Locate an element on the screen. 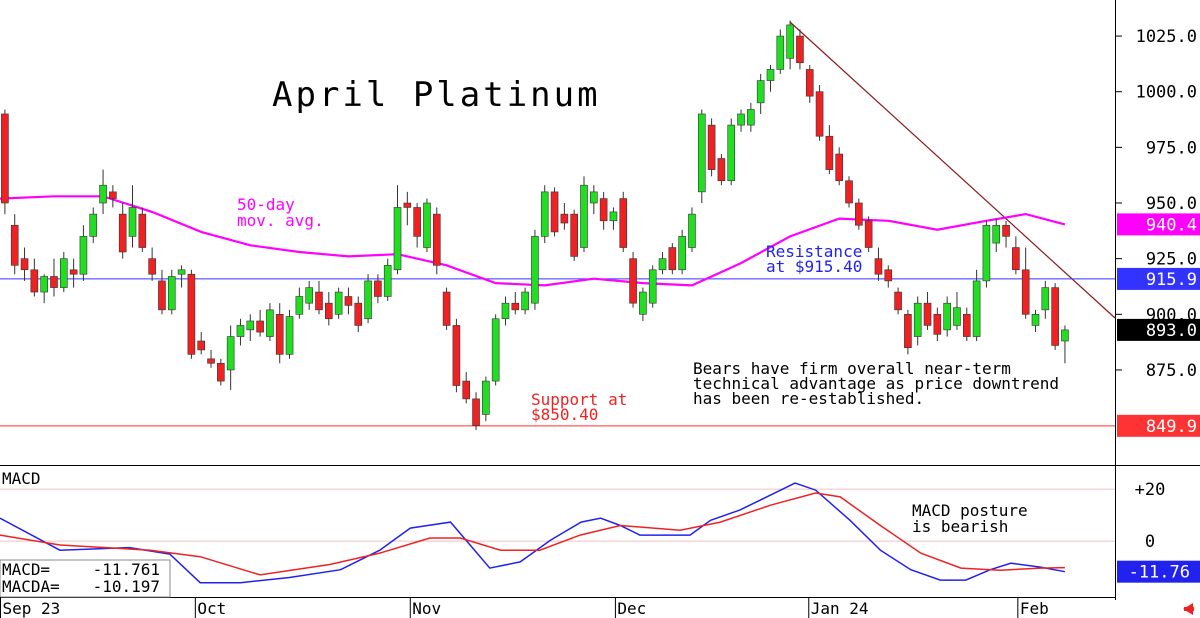  macd-annotation: is bearish is located at coordinates (960, 526).